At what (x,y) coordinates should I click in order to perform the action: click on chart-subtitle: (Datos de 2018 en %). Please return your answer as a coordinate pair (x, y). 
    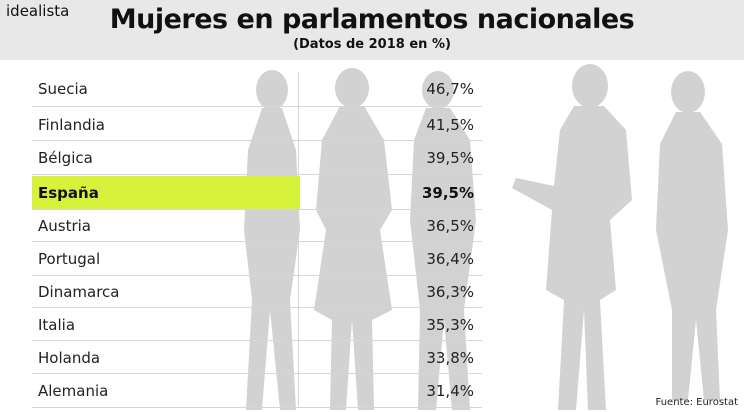
    Looking at the image, I should click on (372, 44).